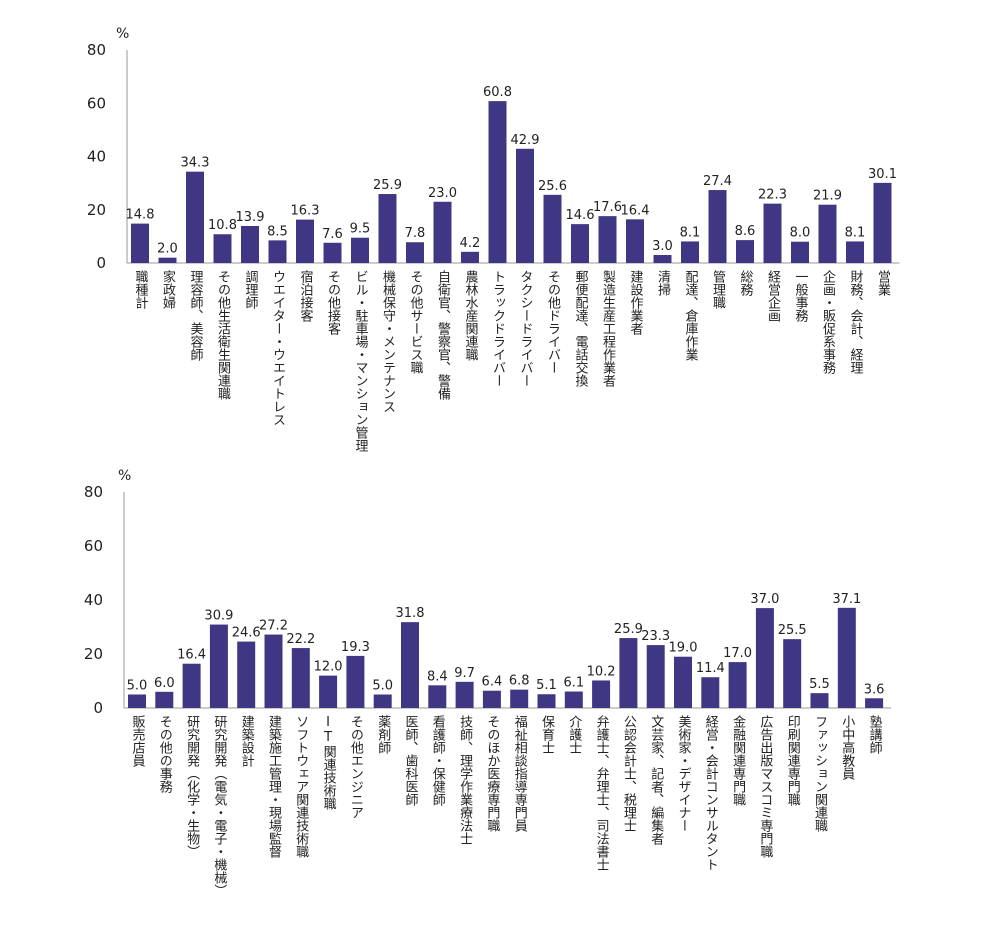  What do you see at coordinates (655, 636) in the screenshot?
I see `data-label: 23.3` at bounding box center [655, 636].